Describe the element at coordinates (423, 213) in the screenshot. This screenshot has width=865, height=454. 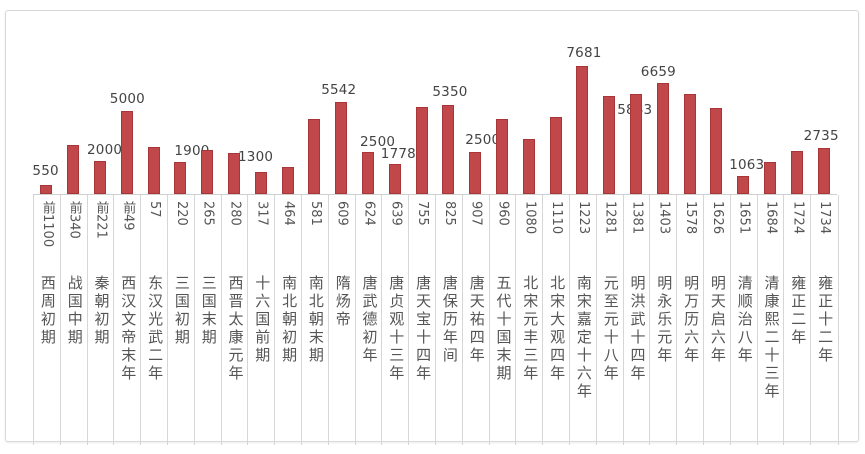
I see `year-label: 755` at that location.